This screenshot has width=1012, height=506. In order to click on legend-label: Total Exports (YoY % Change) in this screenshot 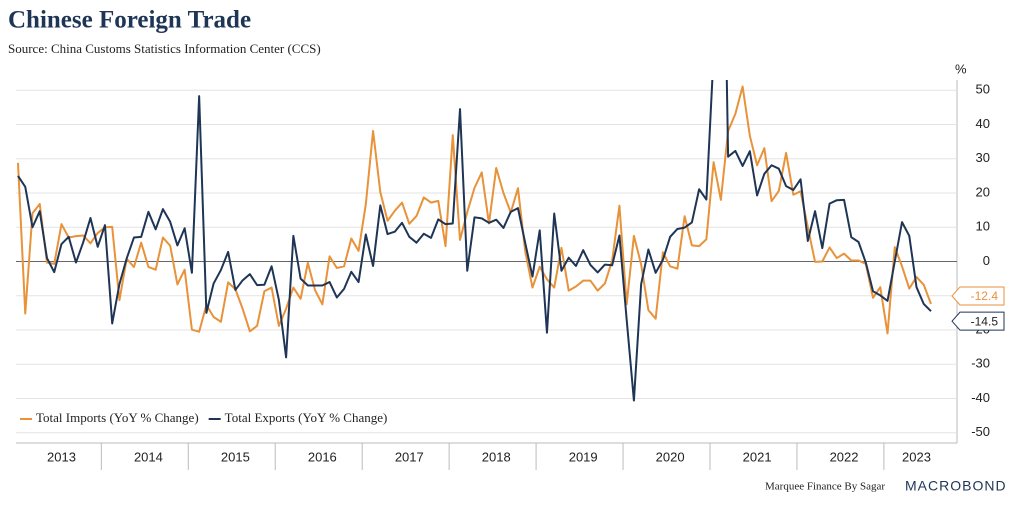, I will do `click(306, 417)`.